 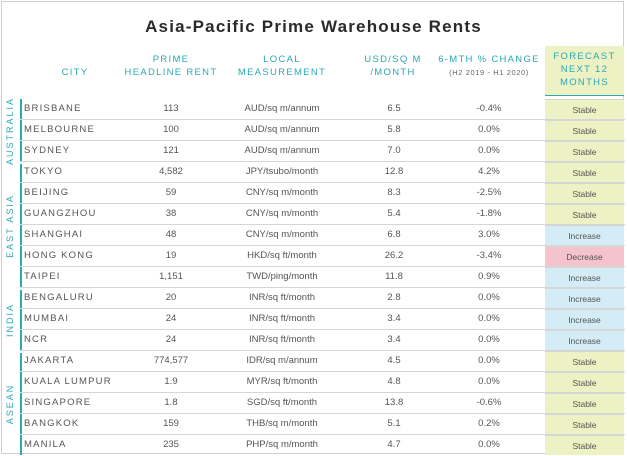 What do you see at coordinates (10, 226) in the screenshot?
I see `group-label-east-asia: EAST ASIA` at bounding box center [10, 226].